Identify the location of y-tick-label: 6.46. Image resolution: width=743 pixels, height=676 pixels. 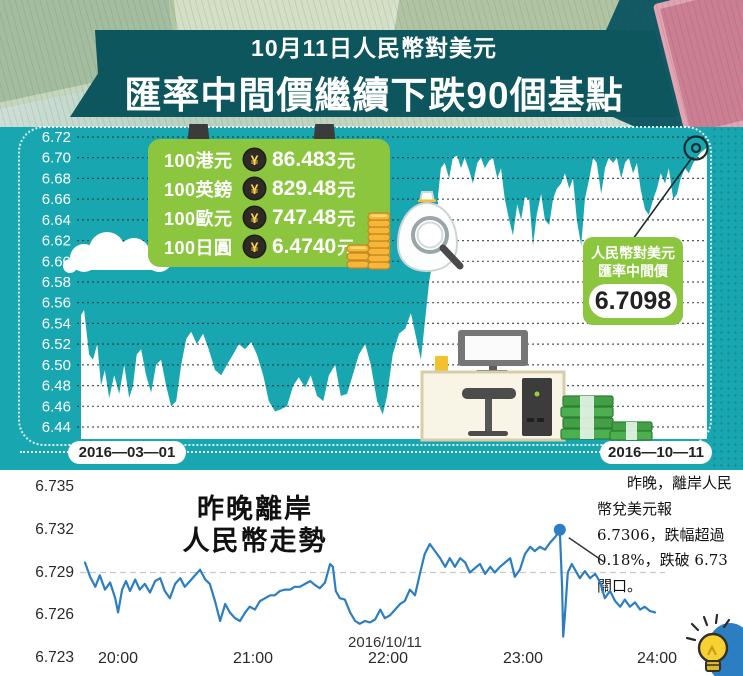
(56, 406).